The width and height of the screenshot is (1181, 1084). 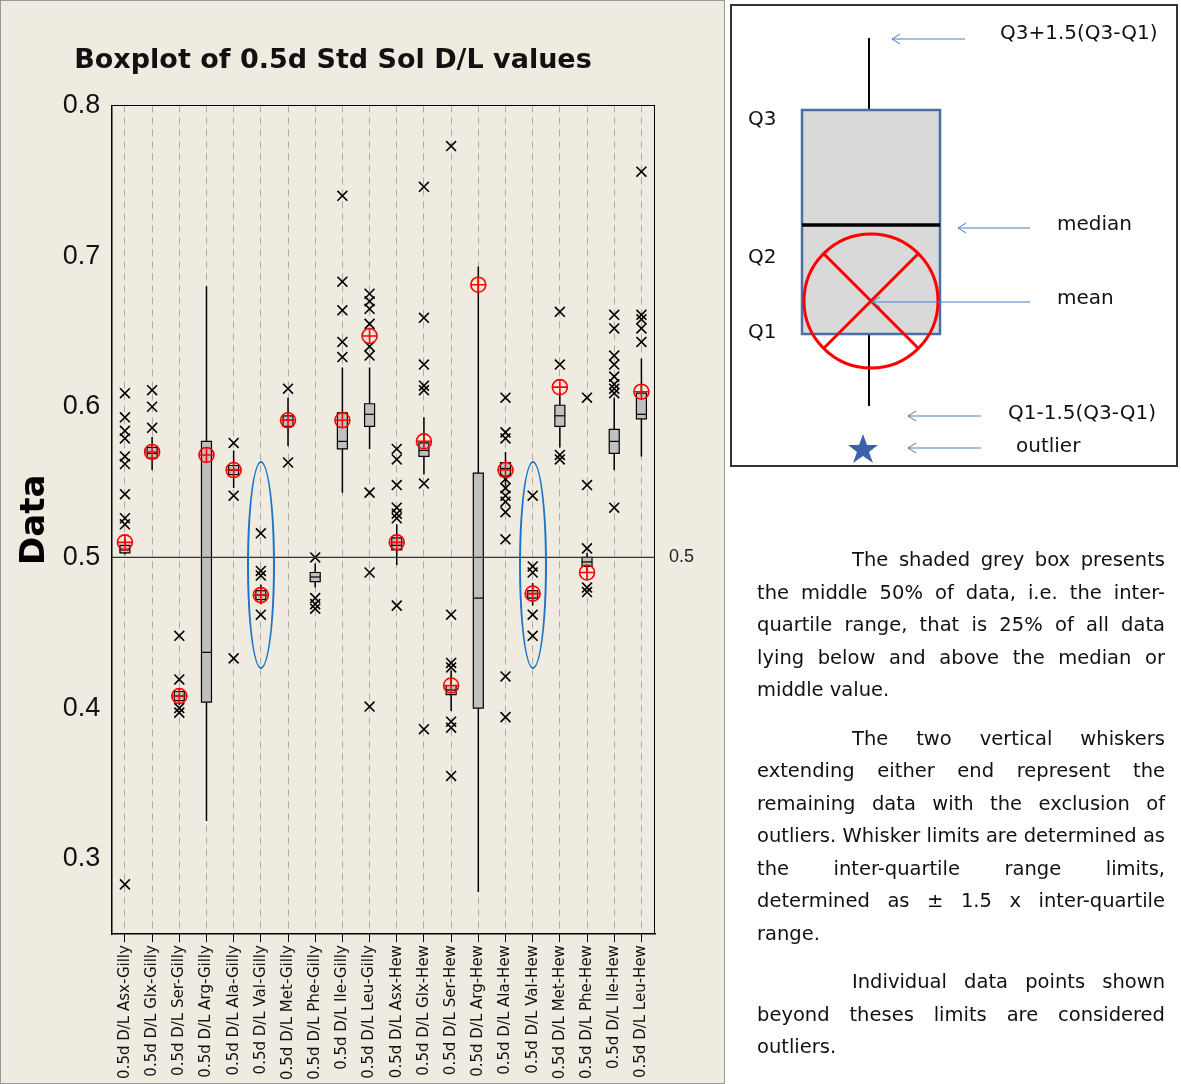 I want to click on text: median, so click(x=1094, y=223).